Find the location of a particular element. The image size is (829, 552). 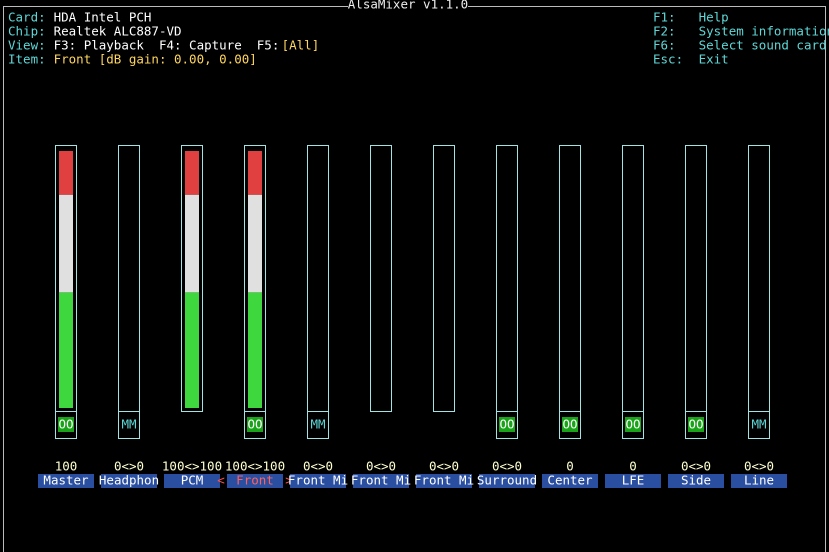

channel-name: Center is located at coordinates (570, 480).